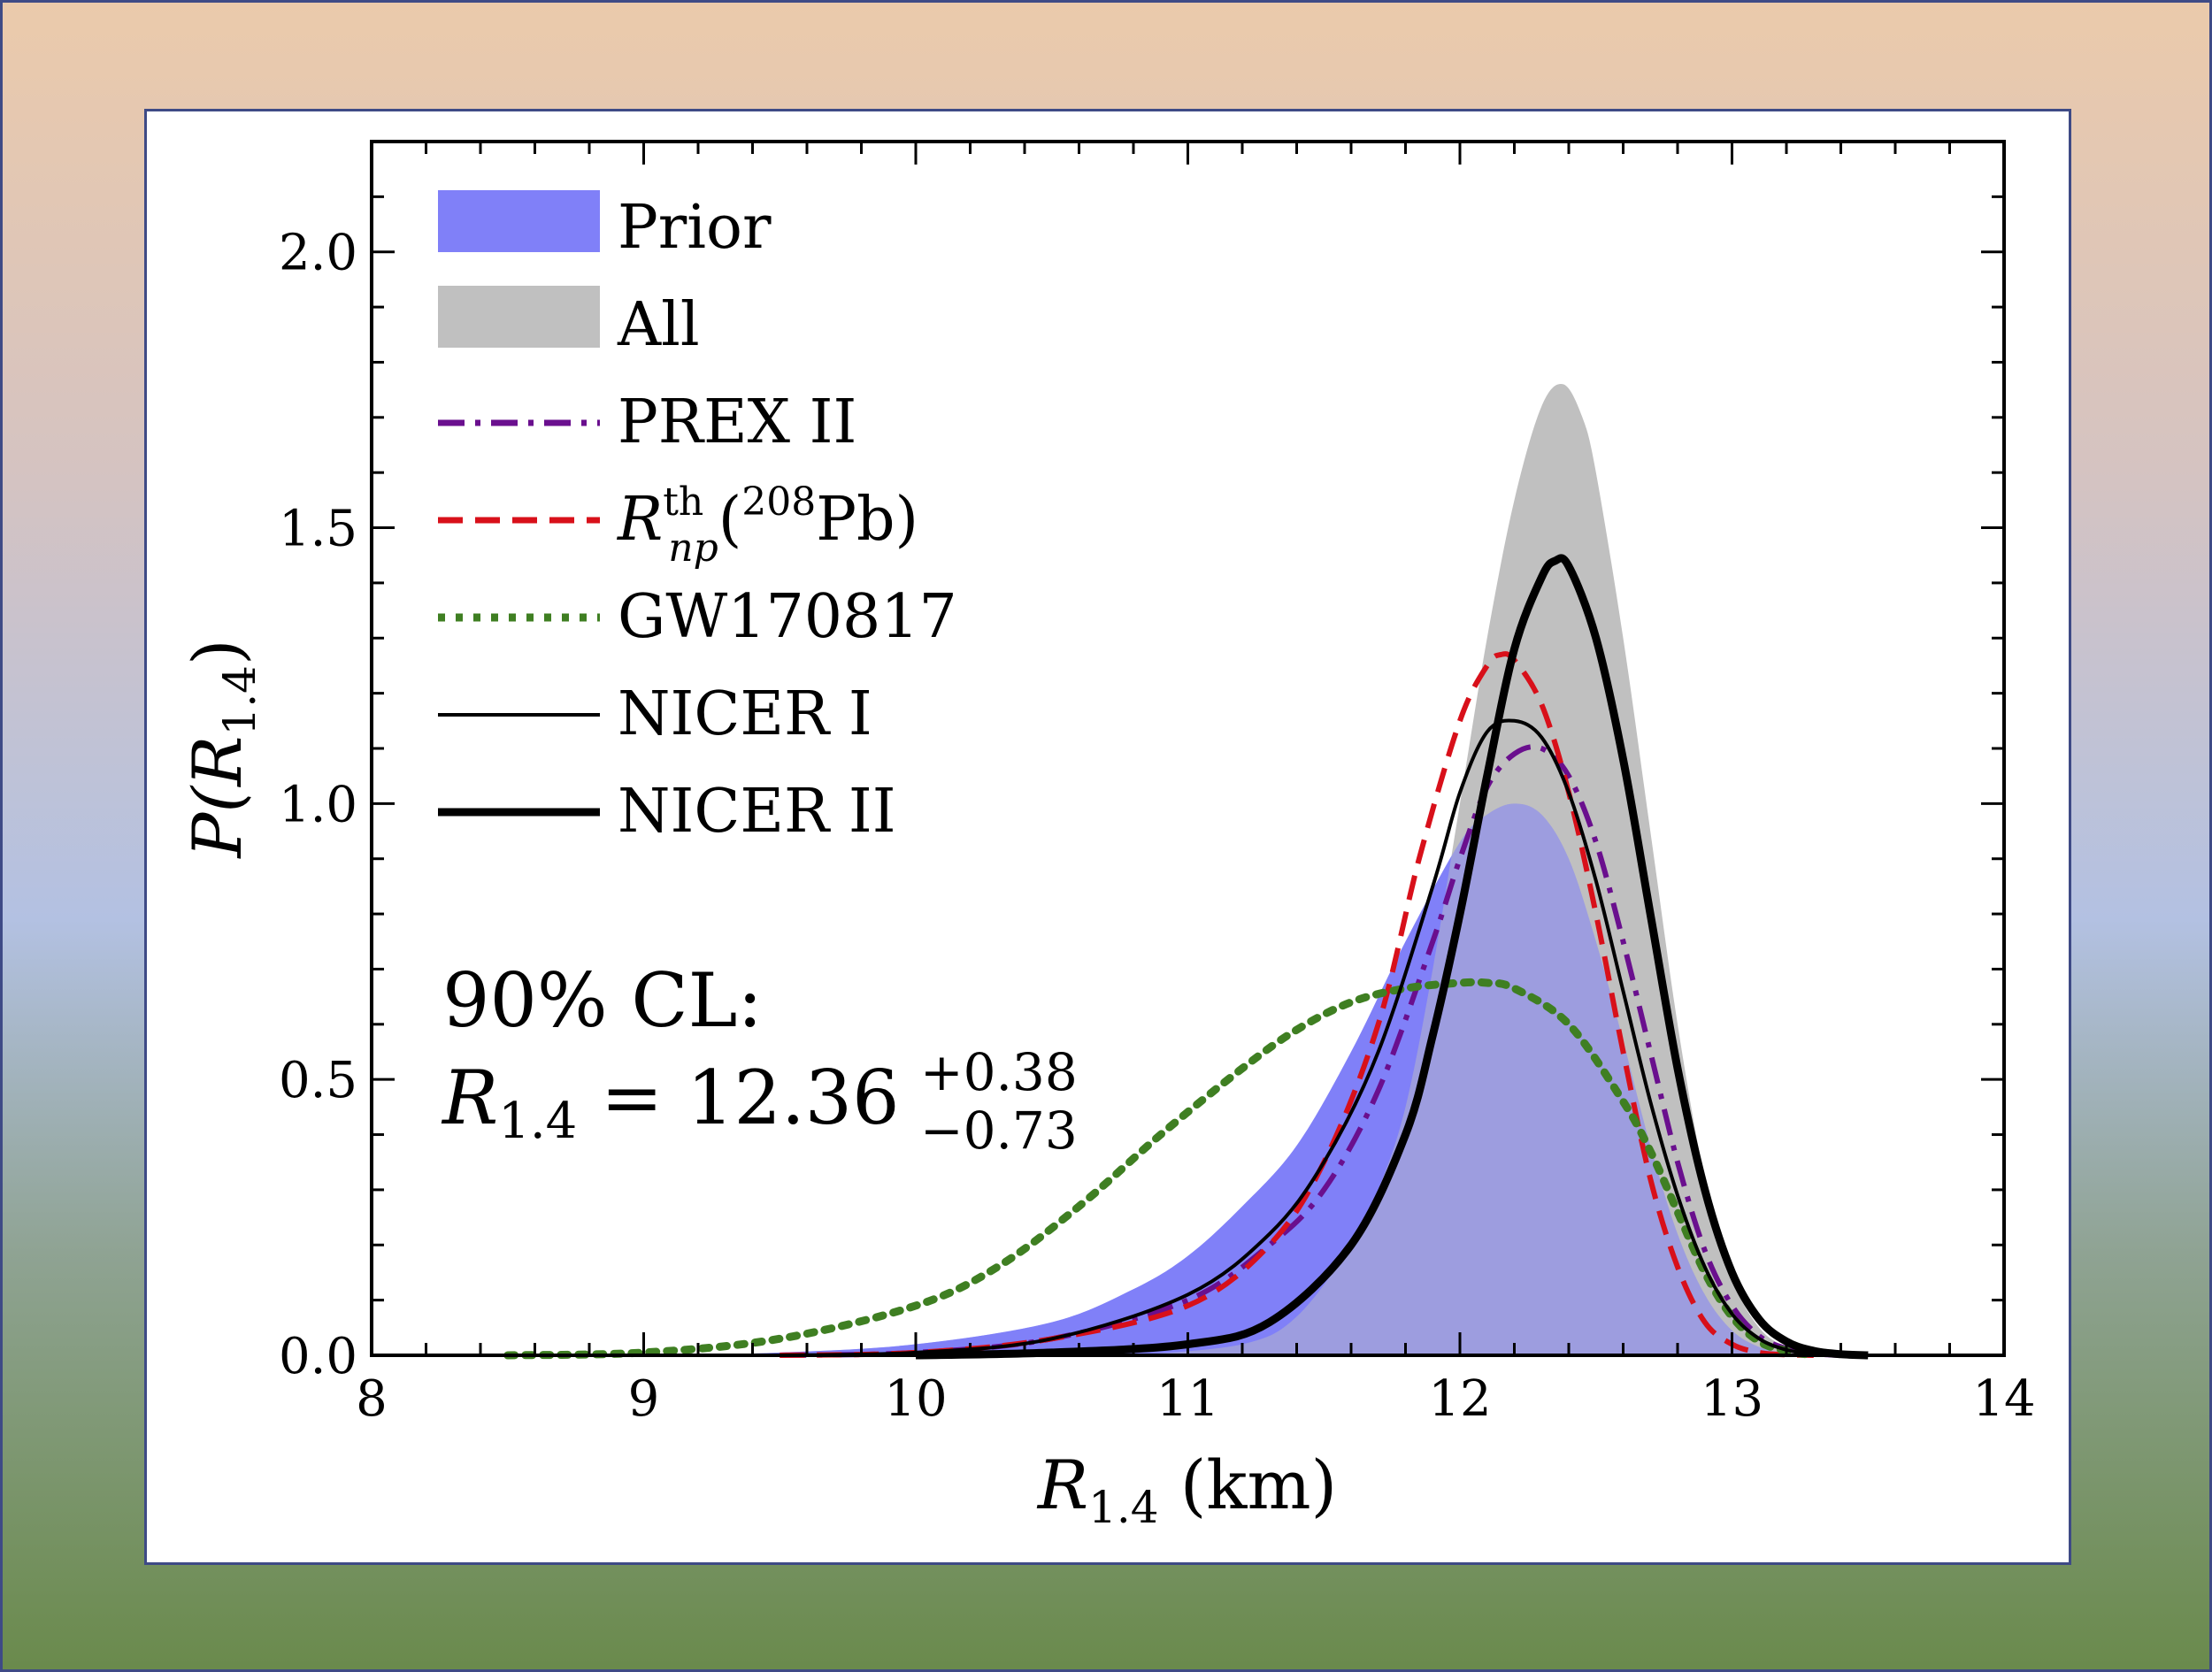 This screenshot has height=1672, width=2212. What do you see at coordinates (683, 502) in the screenshot?
I see `legend-label-rnp-sup: th` at bounding box center [683, 502].